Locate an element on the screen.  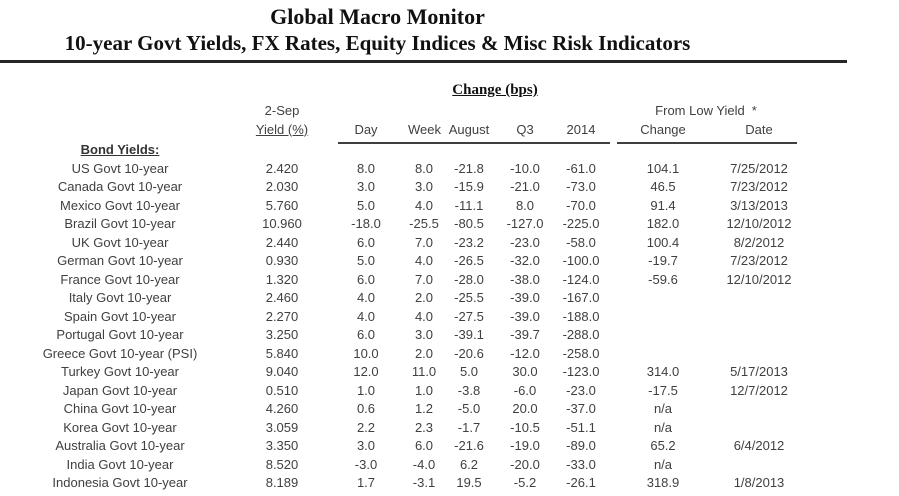
cell-q3-change: 30.0 is located at coordinates (525, 371).